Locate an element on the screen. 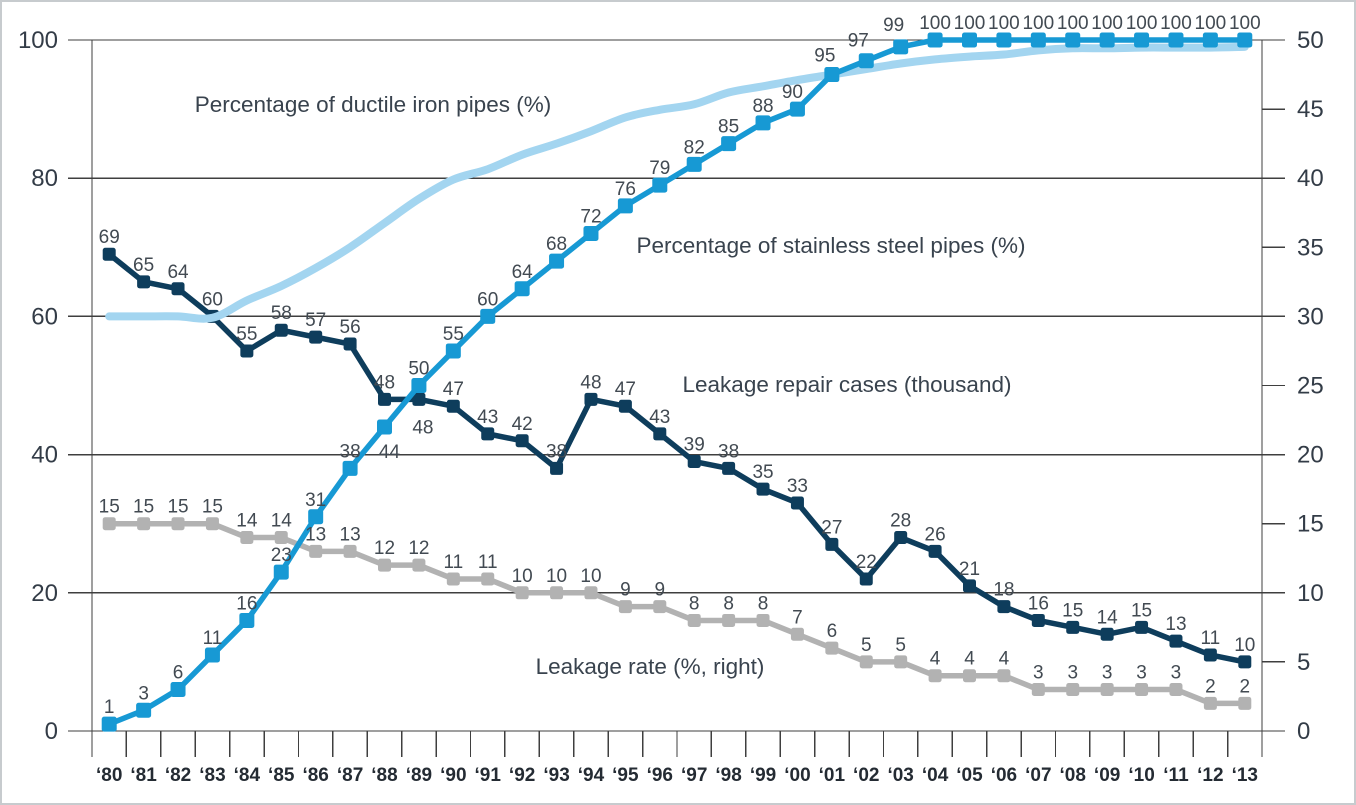  data-label: 22 is located at coordinates (866, 562).